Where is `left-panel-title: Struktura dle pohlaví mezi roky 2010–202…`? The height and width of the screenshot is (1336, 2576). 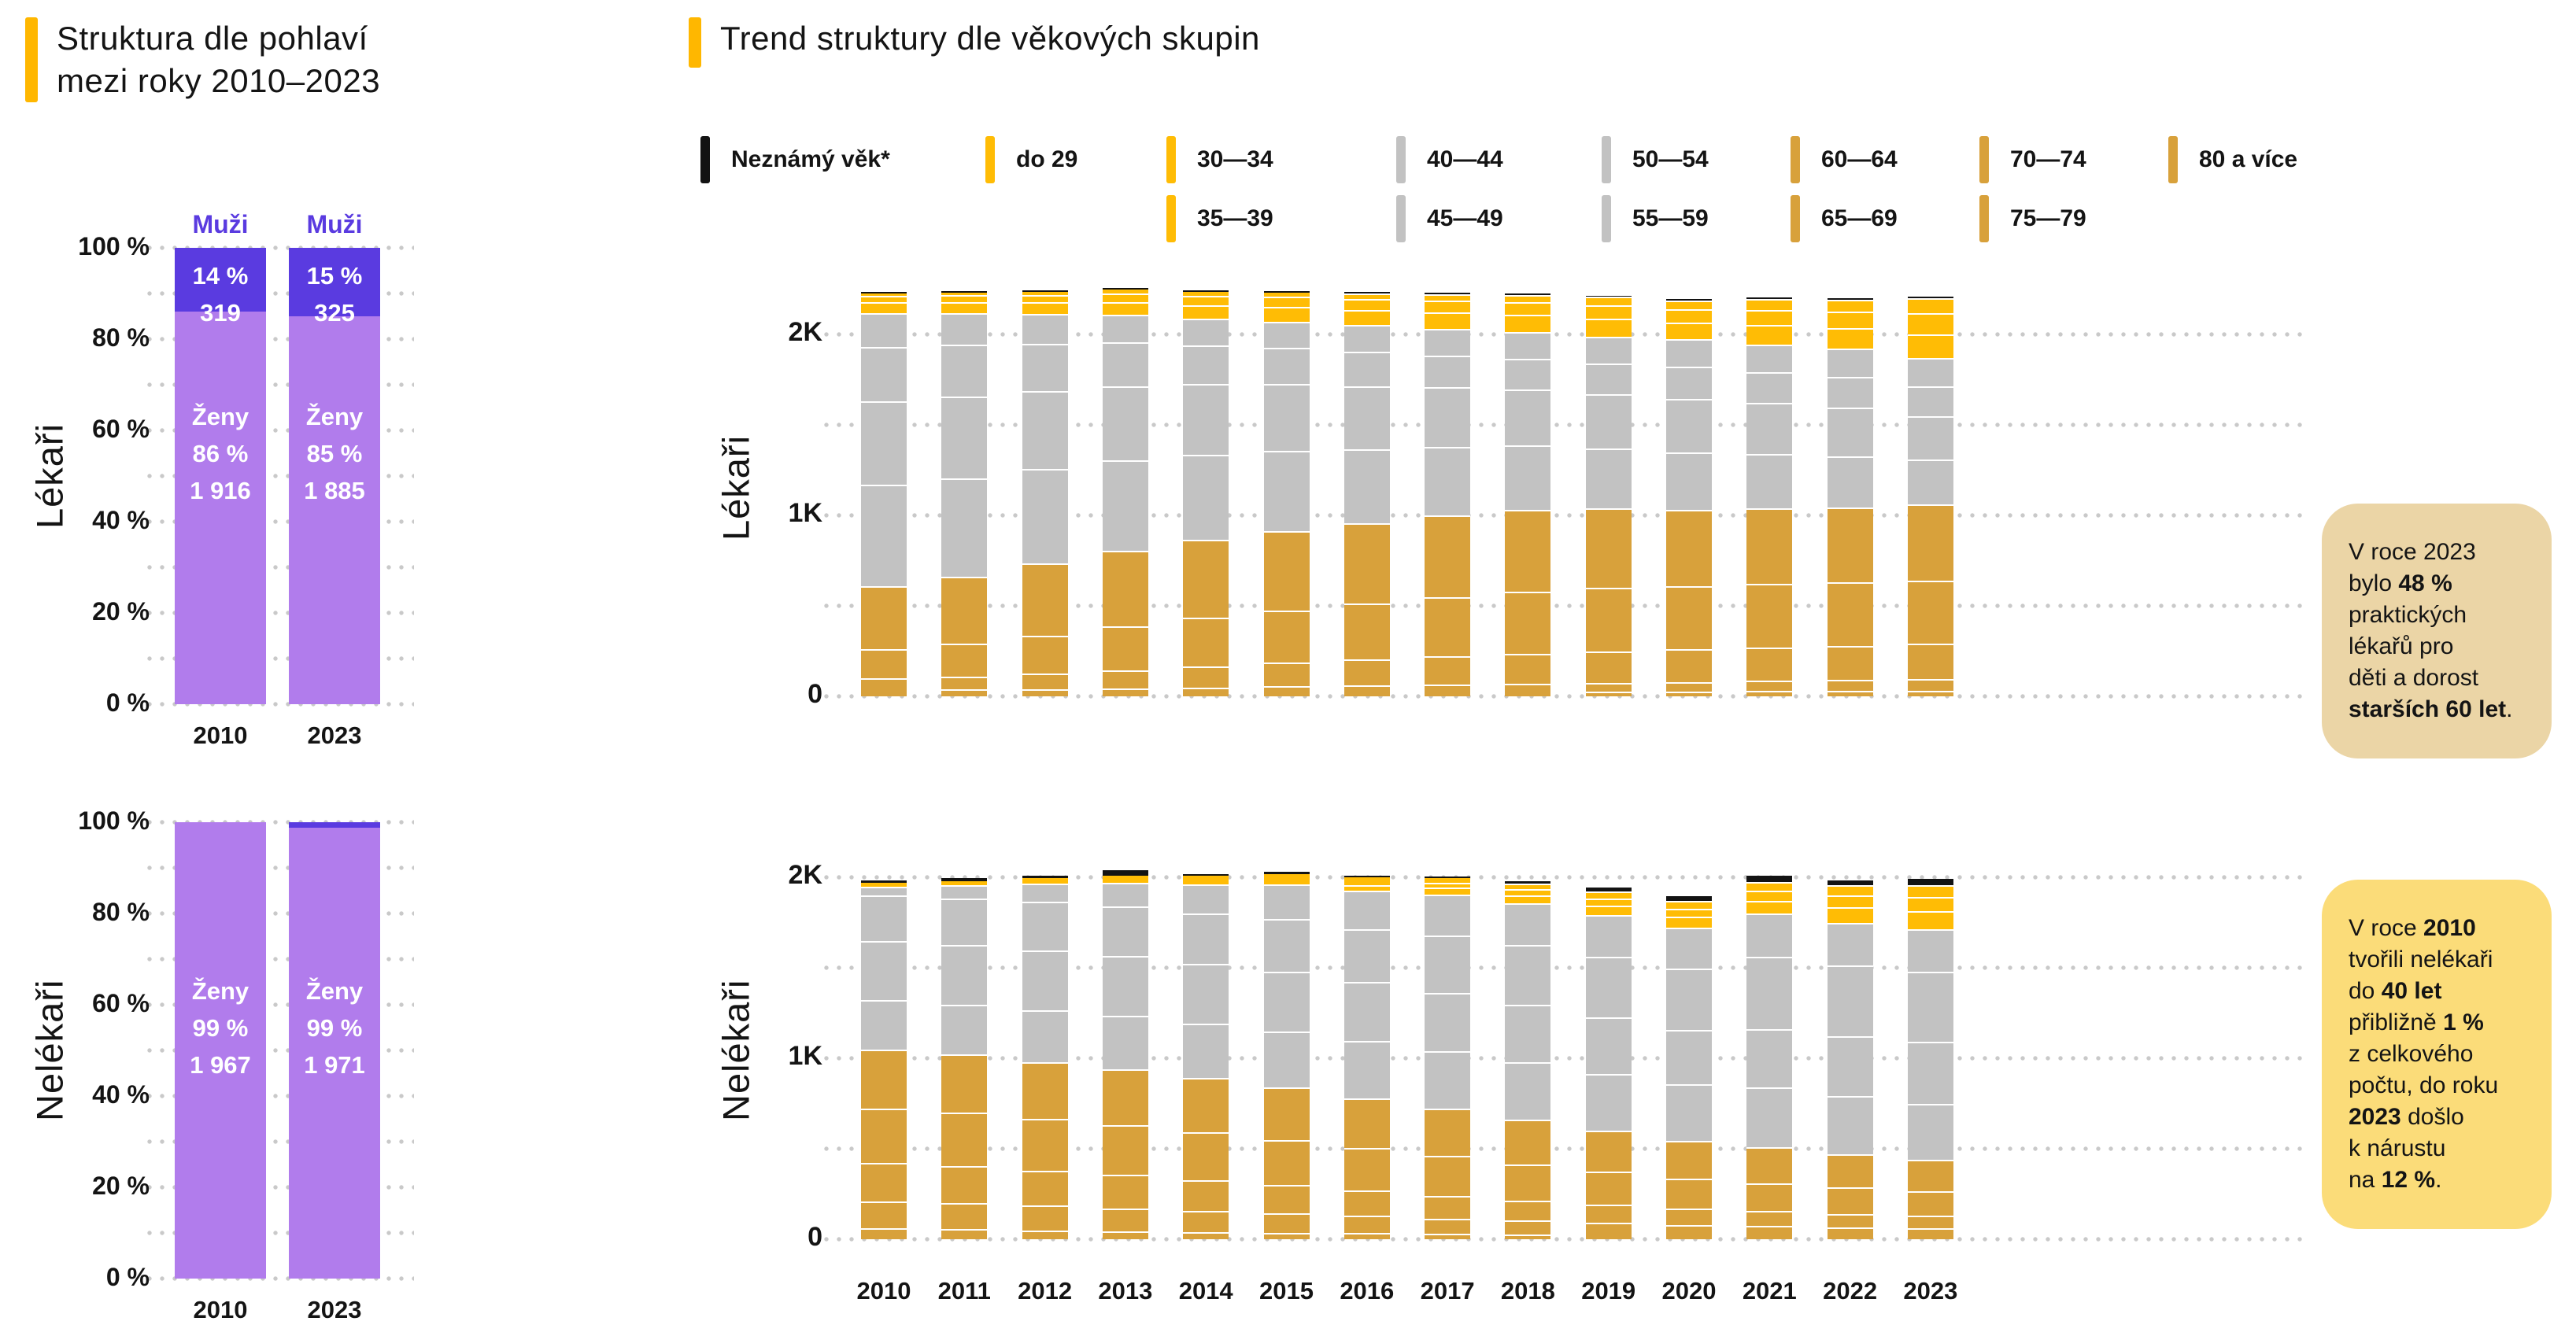 left-panel-title: Struktura dle pohlaví mezi roky 2010–202… is located at coordinates (202, 60).